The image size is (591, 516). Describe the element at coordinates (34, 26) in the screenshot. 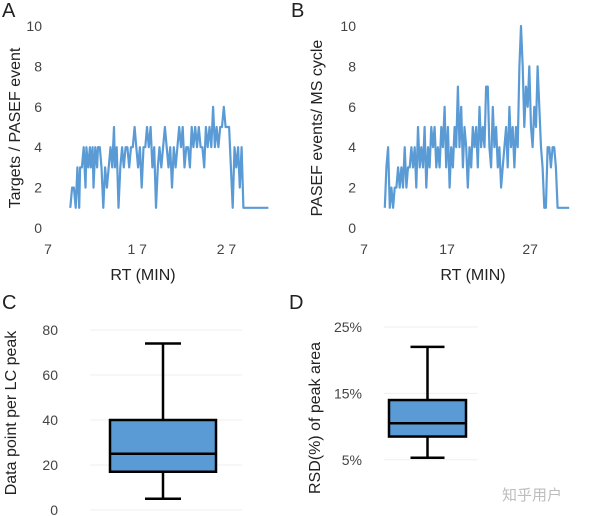

I see `panel-a-y-tick-label: 10` at that location.